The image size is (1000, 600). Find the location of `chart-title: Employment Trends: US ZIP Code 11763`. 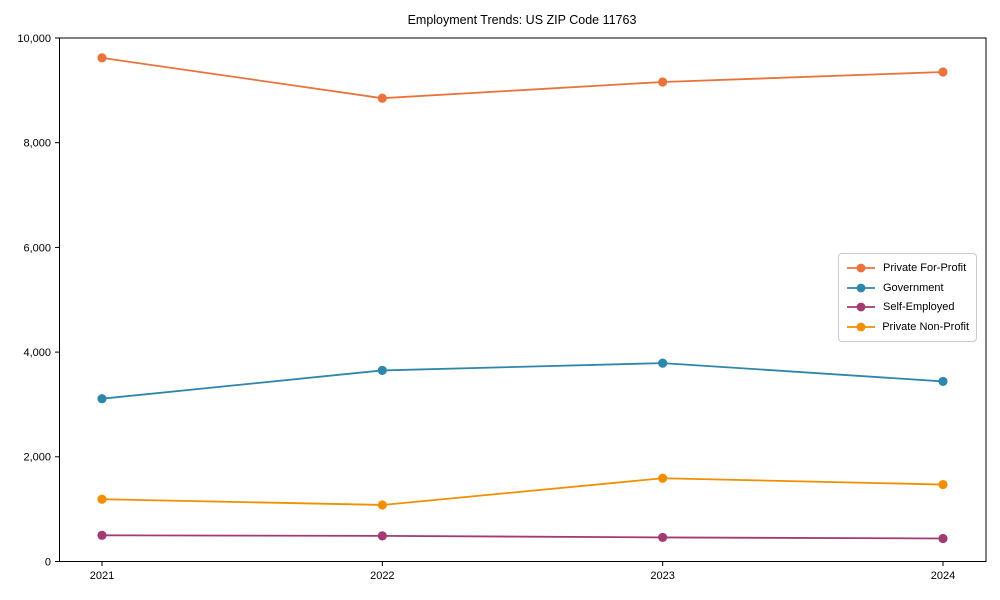

chart-title: Employment Trends: US ZIP Code 11763 is located at coordinates (522, 20).